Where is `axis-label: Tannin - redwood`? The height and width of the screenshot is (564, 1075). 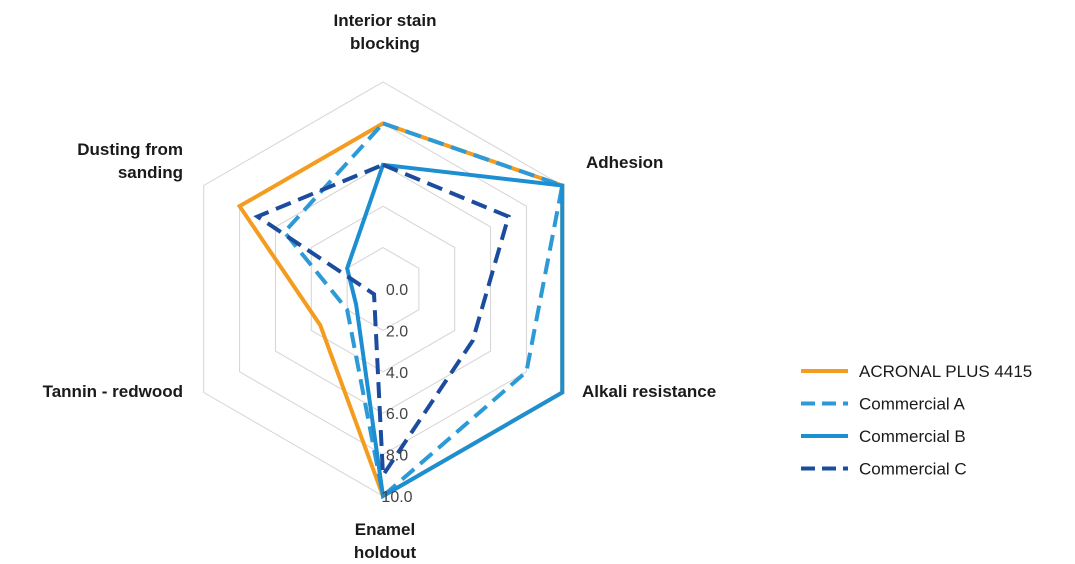
axis-label: Tannin - redwood is located at coordinates (113, 391).